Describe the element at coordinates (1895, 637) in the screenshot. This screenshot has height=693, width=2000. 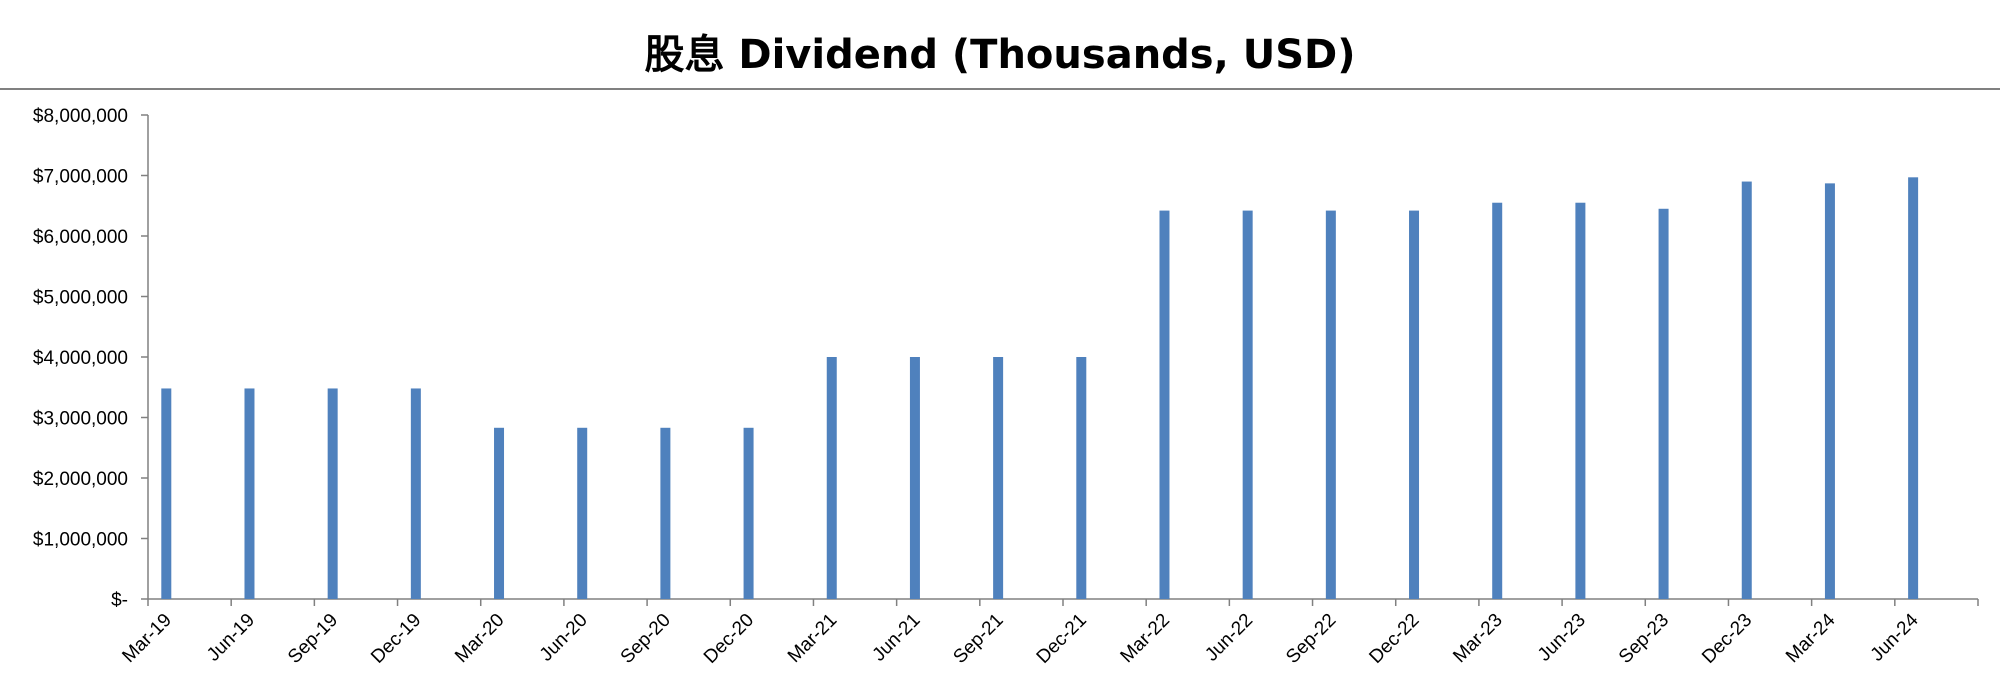
I see `x-tick-label: Jun-24` at that location.